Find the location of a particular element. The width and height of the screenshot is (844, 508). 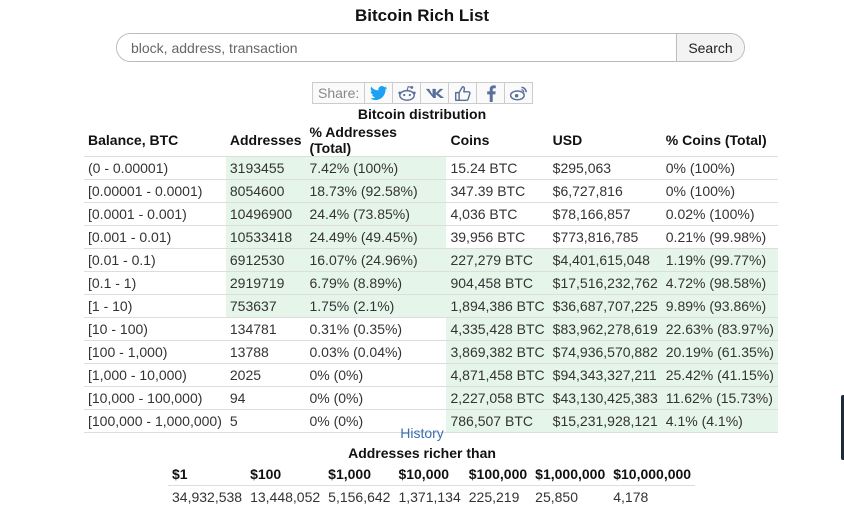

share-bar: Share: is located at coordinates (422, 93).